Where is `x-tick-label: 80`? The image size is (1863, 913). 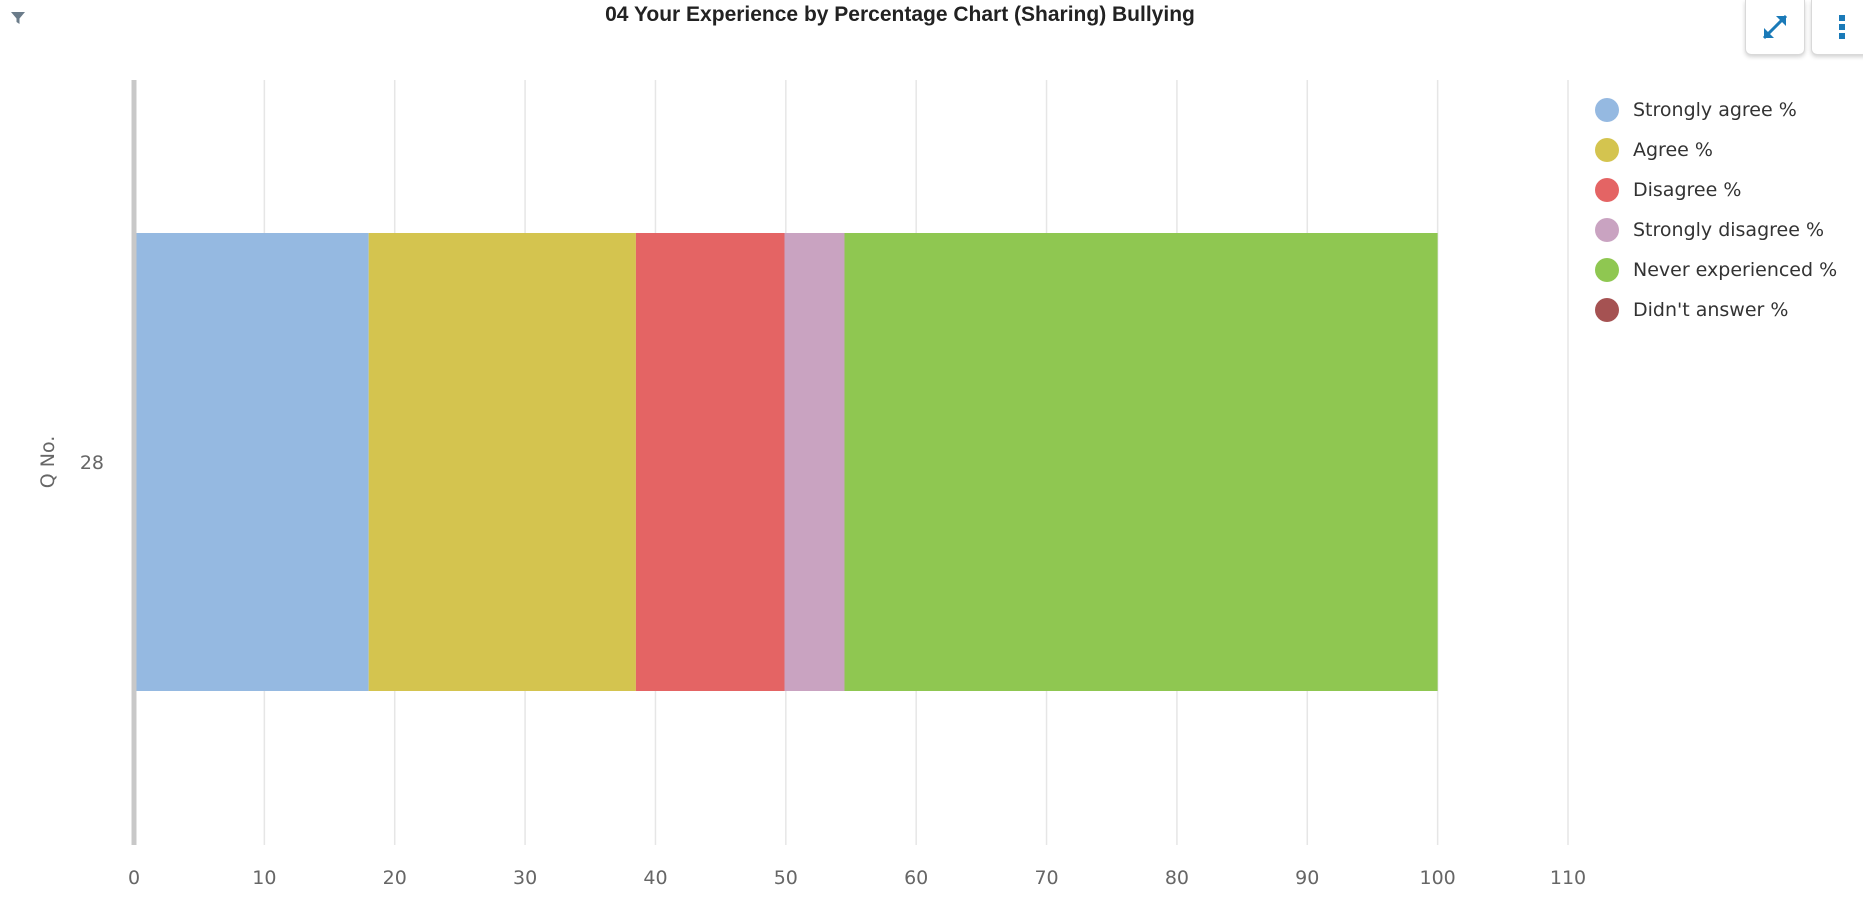
x-tick-label: 80 is located at coordinates (1177, 878).